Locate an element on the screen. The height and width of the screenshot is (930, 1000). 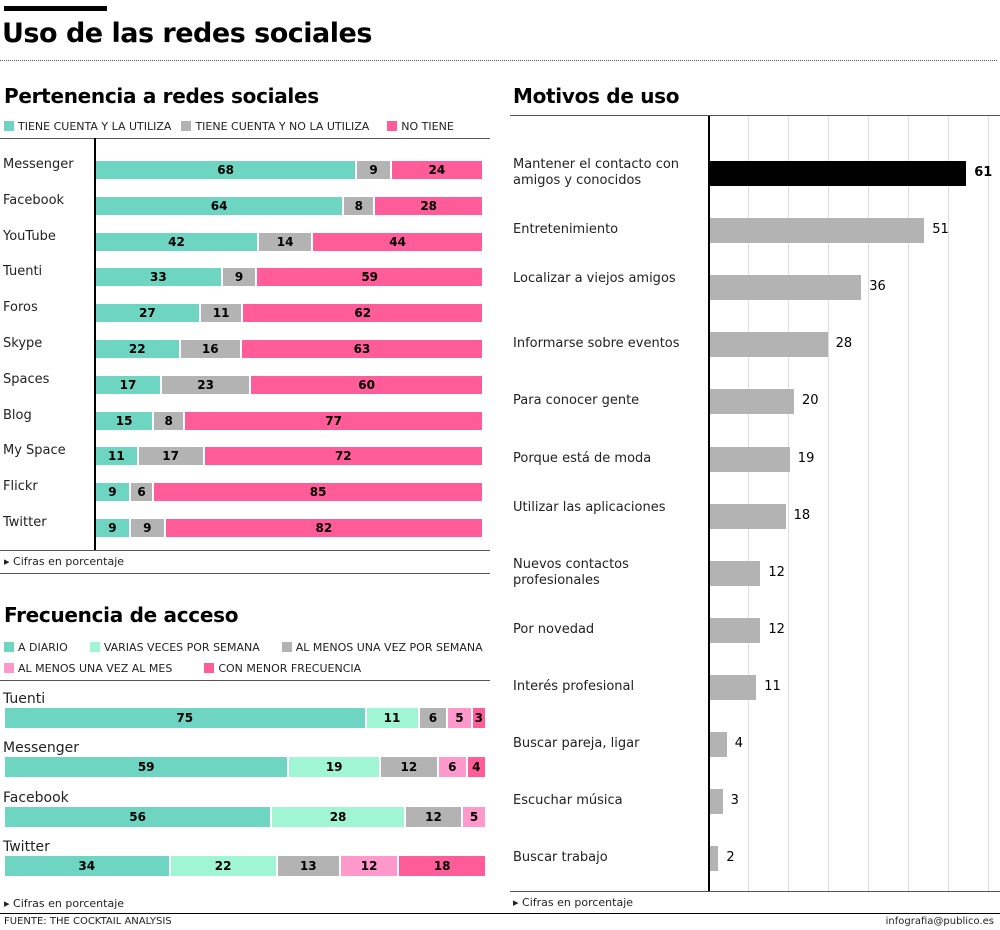
data-label: 2 is located at coordinates (730, 858).